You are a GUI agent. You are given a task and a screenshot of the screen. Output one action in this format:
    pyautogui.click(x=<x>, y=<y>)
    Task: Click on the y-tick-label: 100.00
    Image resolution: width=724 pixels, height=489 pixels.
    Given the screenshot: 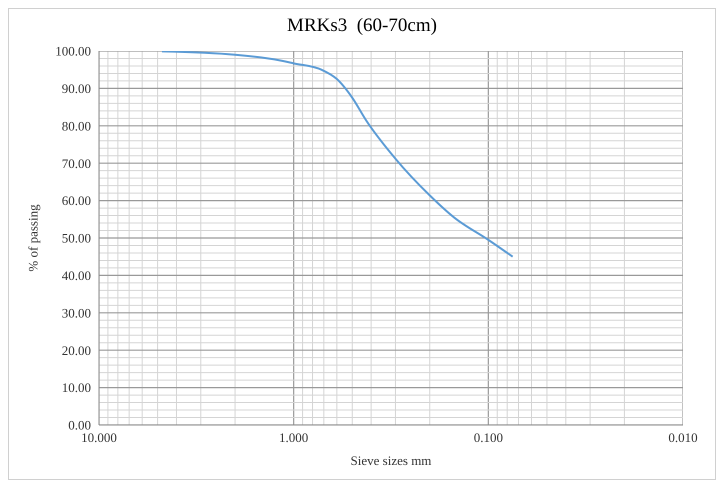 What is the action you would take?
    pyautogui.click(x=73, y=51)
    